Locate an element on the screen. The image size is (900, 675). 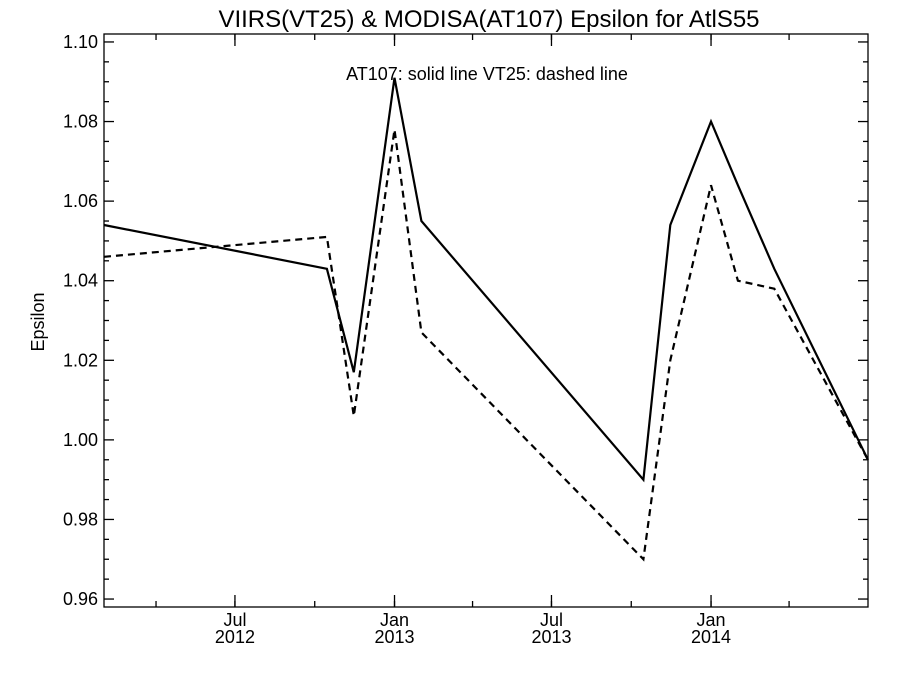
y-tick-label: 1.04 is located at coordinates (80, 281).